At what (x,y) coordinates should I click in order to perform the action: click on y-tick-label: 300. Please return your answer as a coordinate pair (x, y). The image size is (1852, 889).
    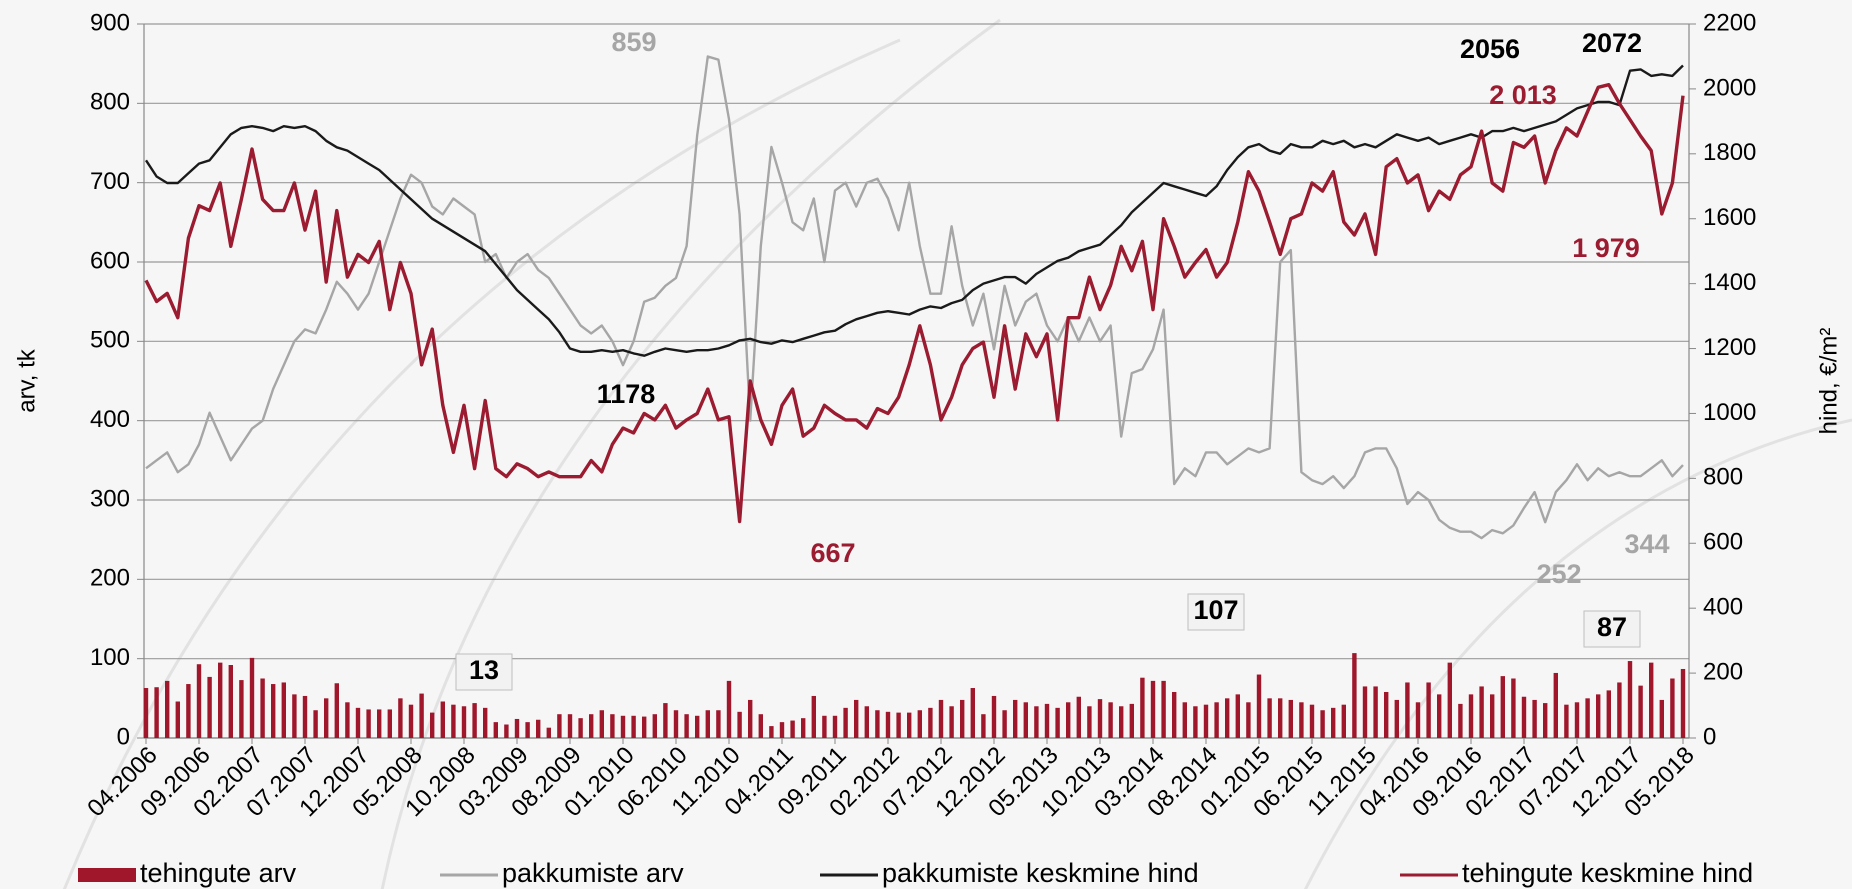
    Looking at the image, I should click on (110, 498).